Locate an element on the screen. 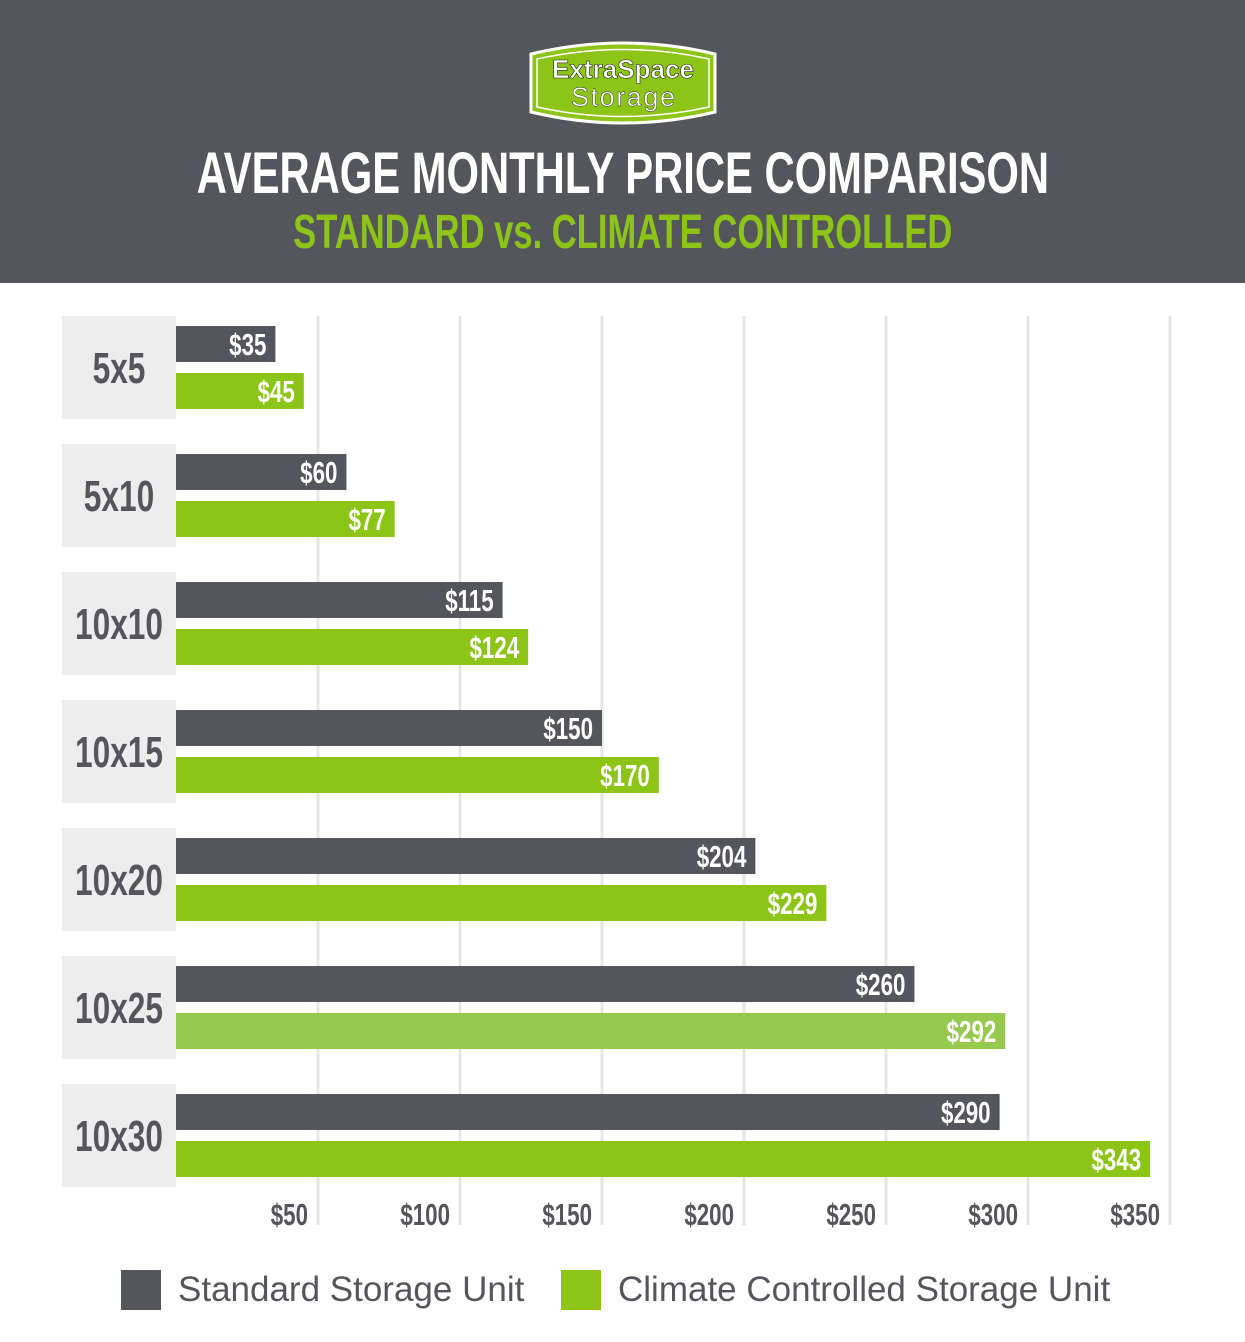 The height and width of the screenshot is (1342, 1245). category-label: 10x20 is located at coordinates (119, 880).